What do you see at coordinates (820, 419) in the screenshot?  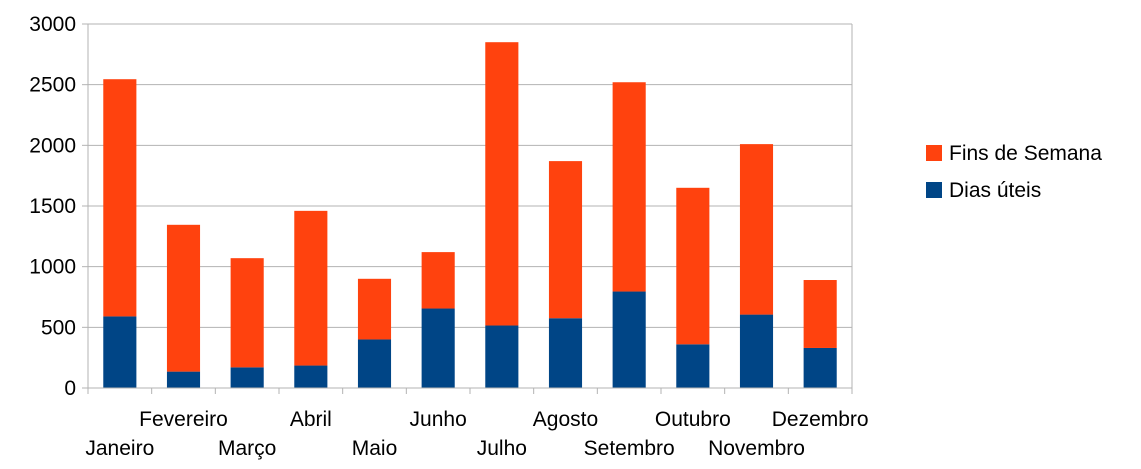 I see `x-tick-label: Dezembro` at bounding box center [820, 419].